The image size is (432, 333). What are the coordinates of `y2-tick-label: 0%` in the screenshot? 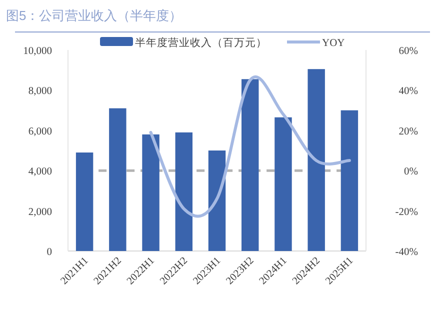 It's located at (411, 172).